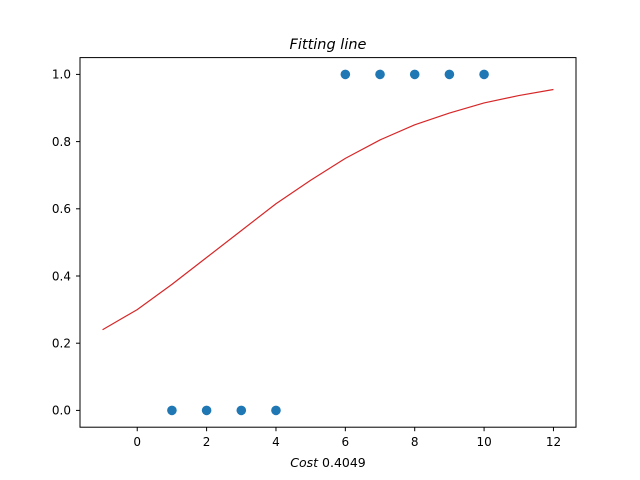 The height and width of the screenshot is (480, 640). Describe the element at coordinates (137, 442) in the screenshot. I see `x-tick-label: 0` at that location.